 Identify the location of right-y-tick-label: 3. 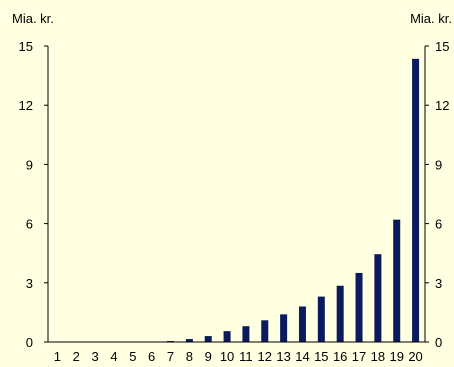
(438, 283).